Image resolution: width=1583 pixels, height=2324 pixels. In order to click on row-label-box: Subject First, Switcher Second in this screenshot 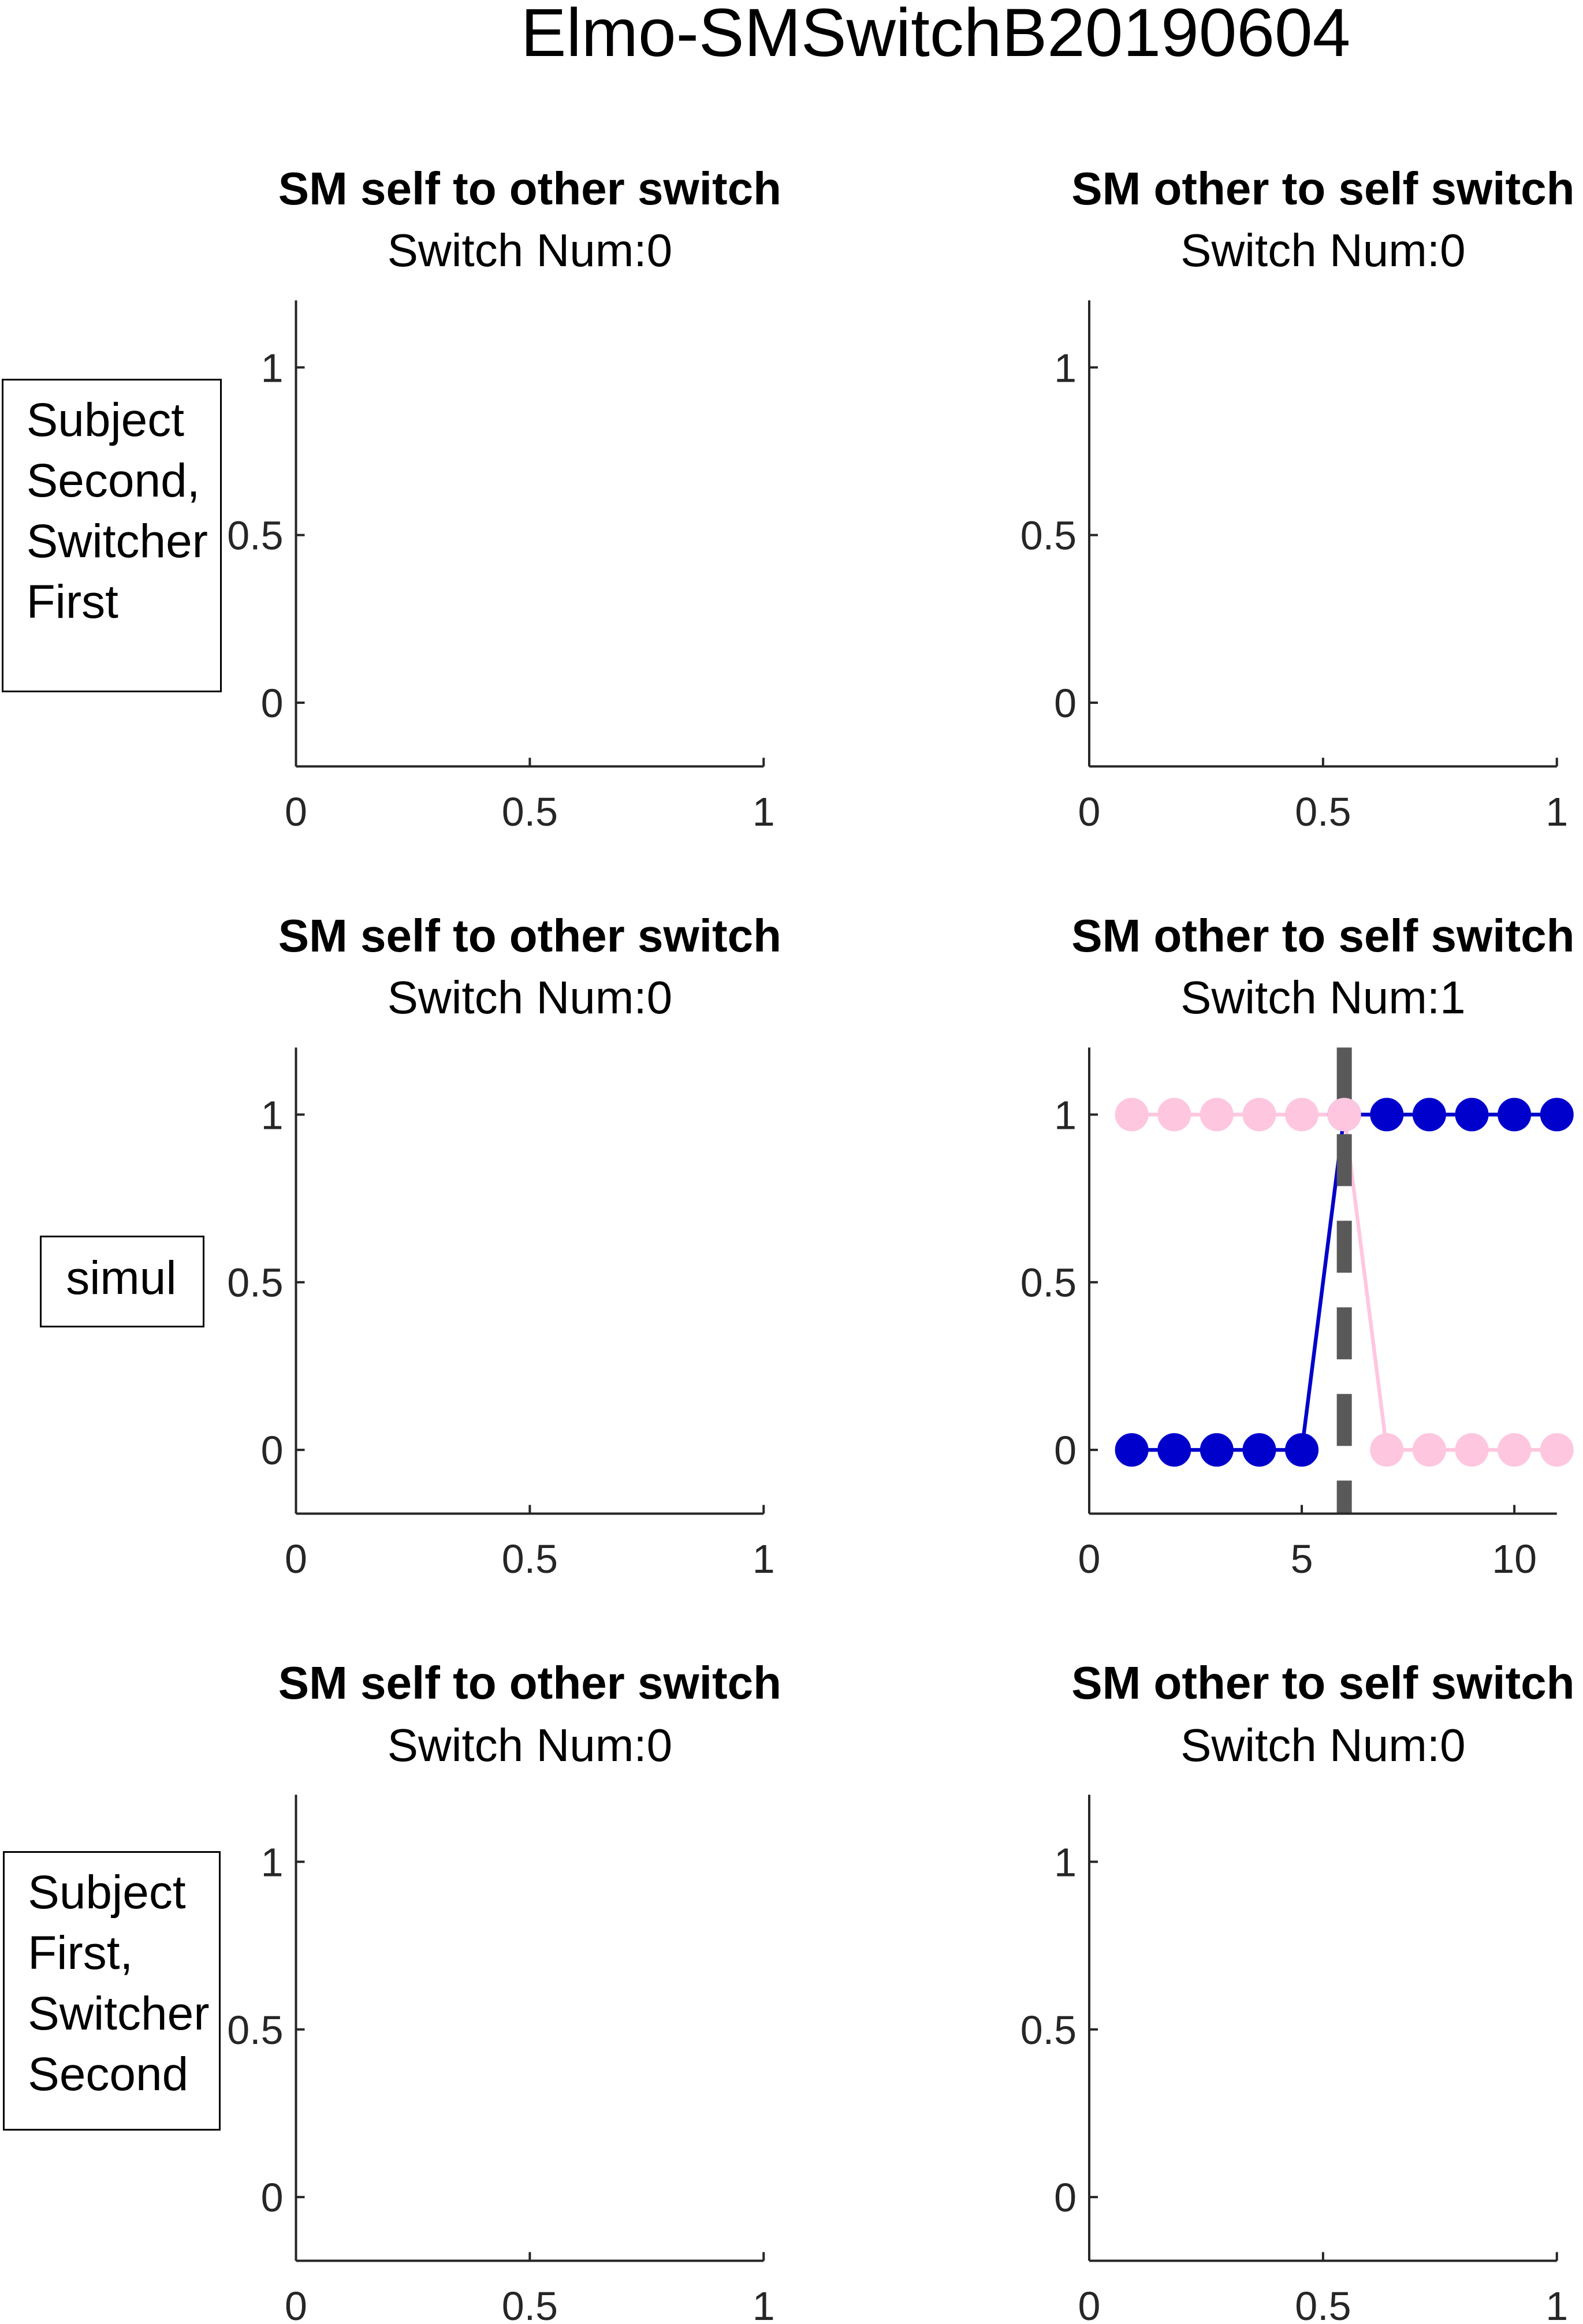, I will do `click(112, 1991)`.